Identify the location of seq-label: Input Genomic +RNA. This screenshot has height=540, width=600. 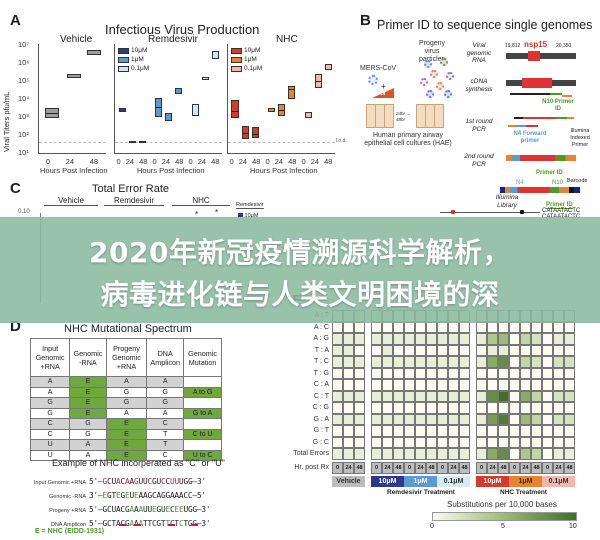
(59, 483).